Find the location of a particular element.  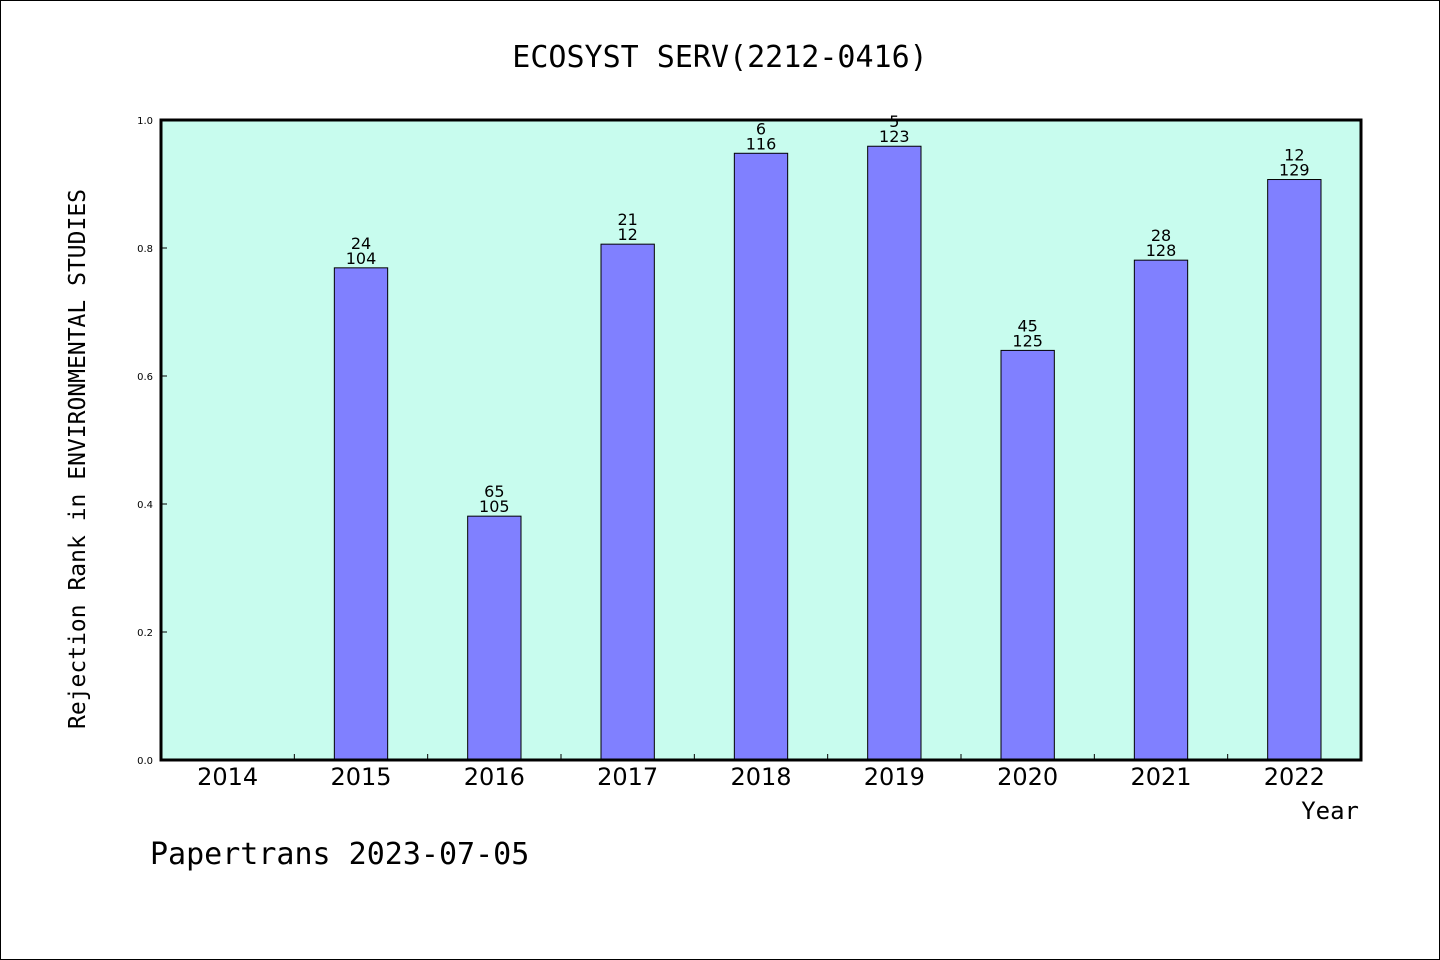

x-tick-label: 2021 is located at coordinates (1160, 777).